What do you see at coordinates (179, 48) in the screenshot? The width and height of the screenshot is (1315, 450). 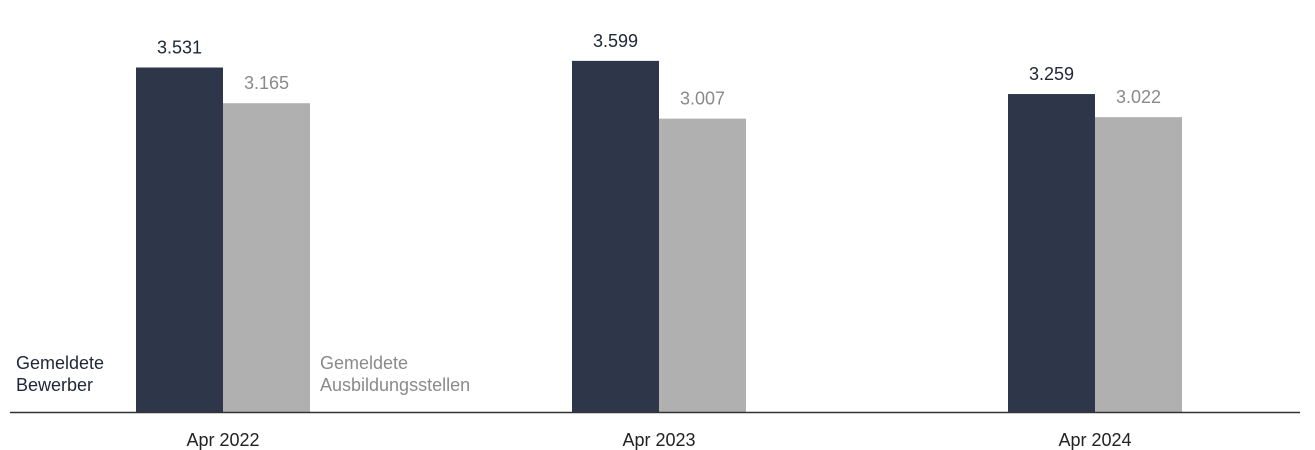 I see `value-label-bewerber-0: 3.531` at bounding box center [179, 48].